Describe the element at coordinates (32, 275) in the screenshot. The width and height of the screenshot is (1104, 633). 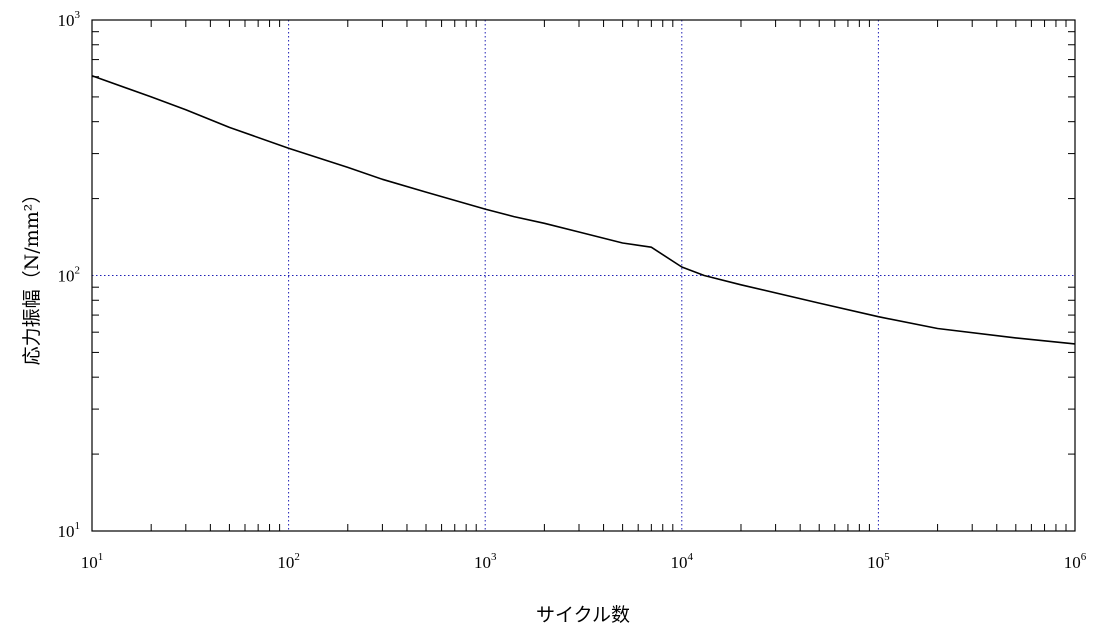
I see `y-axis-title: 応力振幅（N/mm²）` at that location.